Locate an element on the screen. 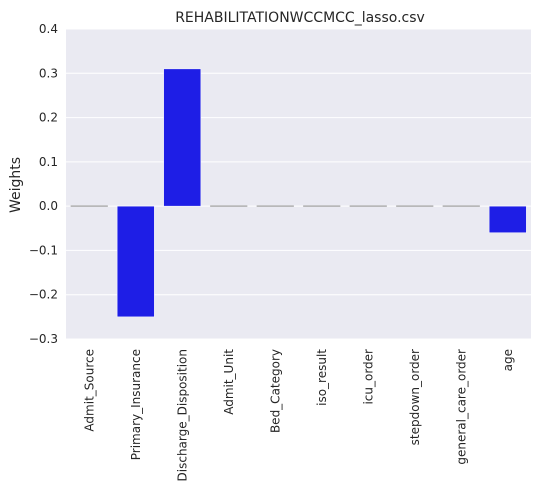  x-tick-label: Bed_Category is located at coordinates (275, 391).